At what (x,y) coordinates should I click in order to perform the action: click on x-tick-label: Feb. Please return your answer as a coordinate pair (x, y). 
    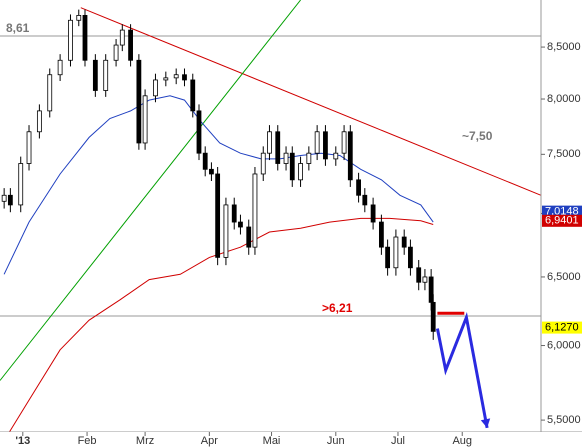
    Looking at the image, I should click on (87, 441).